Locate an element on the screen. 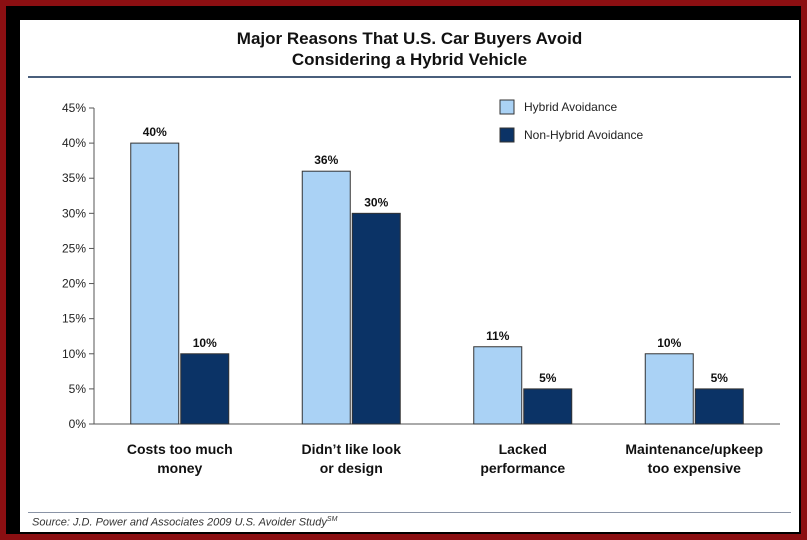 Image resolution: width=807 pixels, height=540 pixels. y-tick-label: 40% is located at coordinates (74, 143).